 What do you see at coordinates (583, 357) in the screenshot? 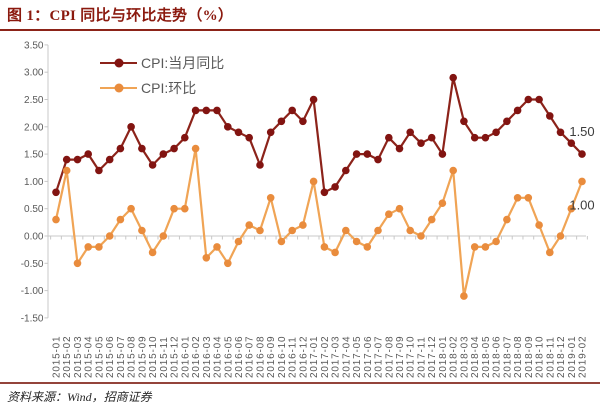
I see `x-tick-label: 2019-02` at bounding box center [583, 357].